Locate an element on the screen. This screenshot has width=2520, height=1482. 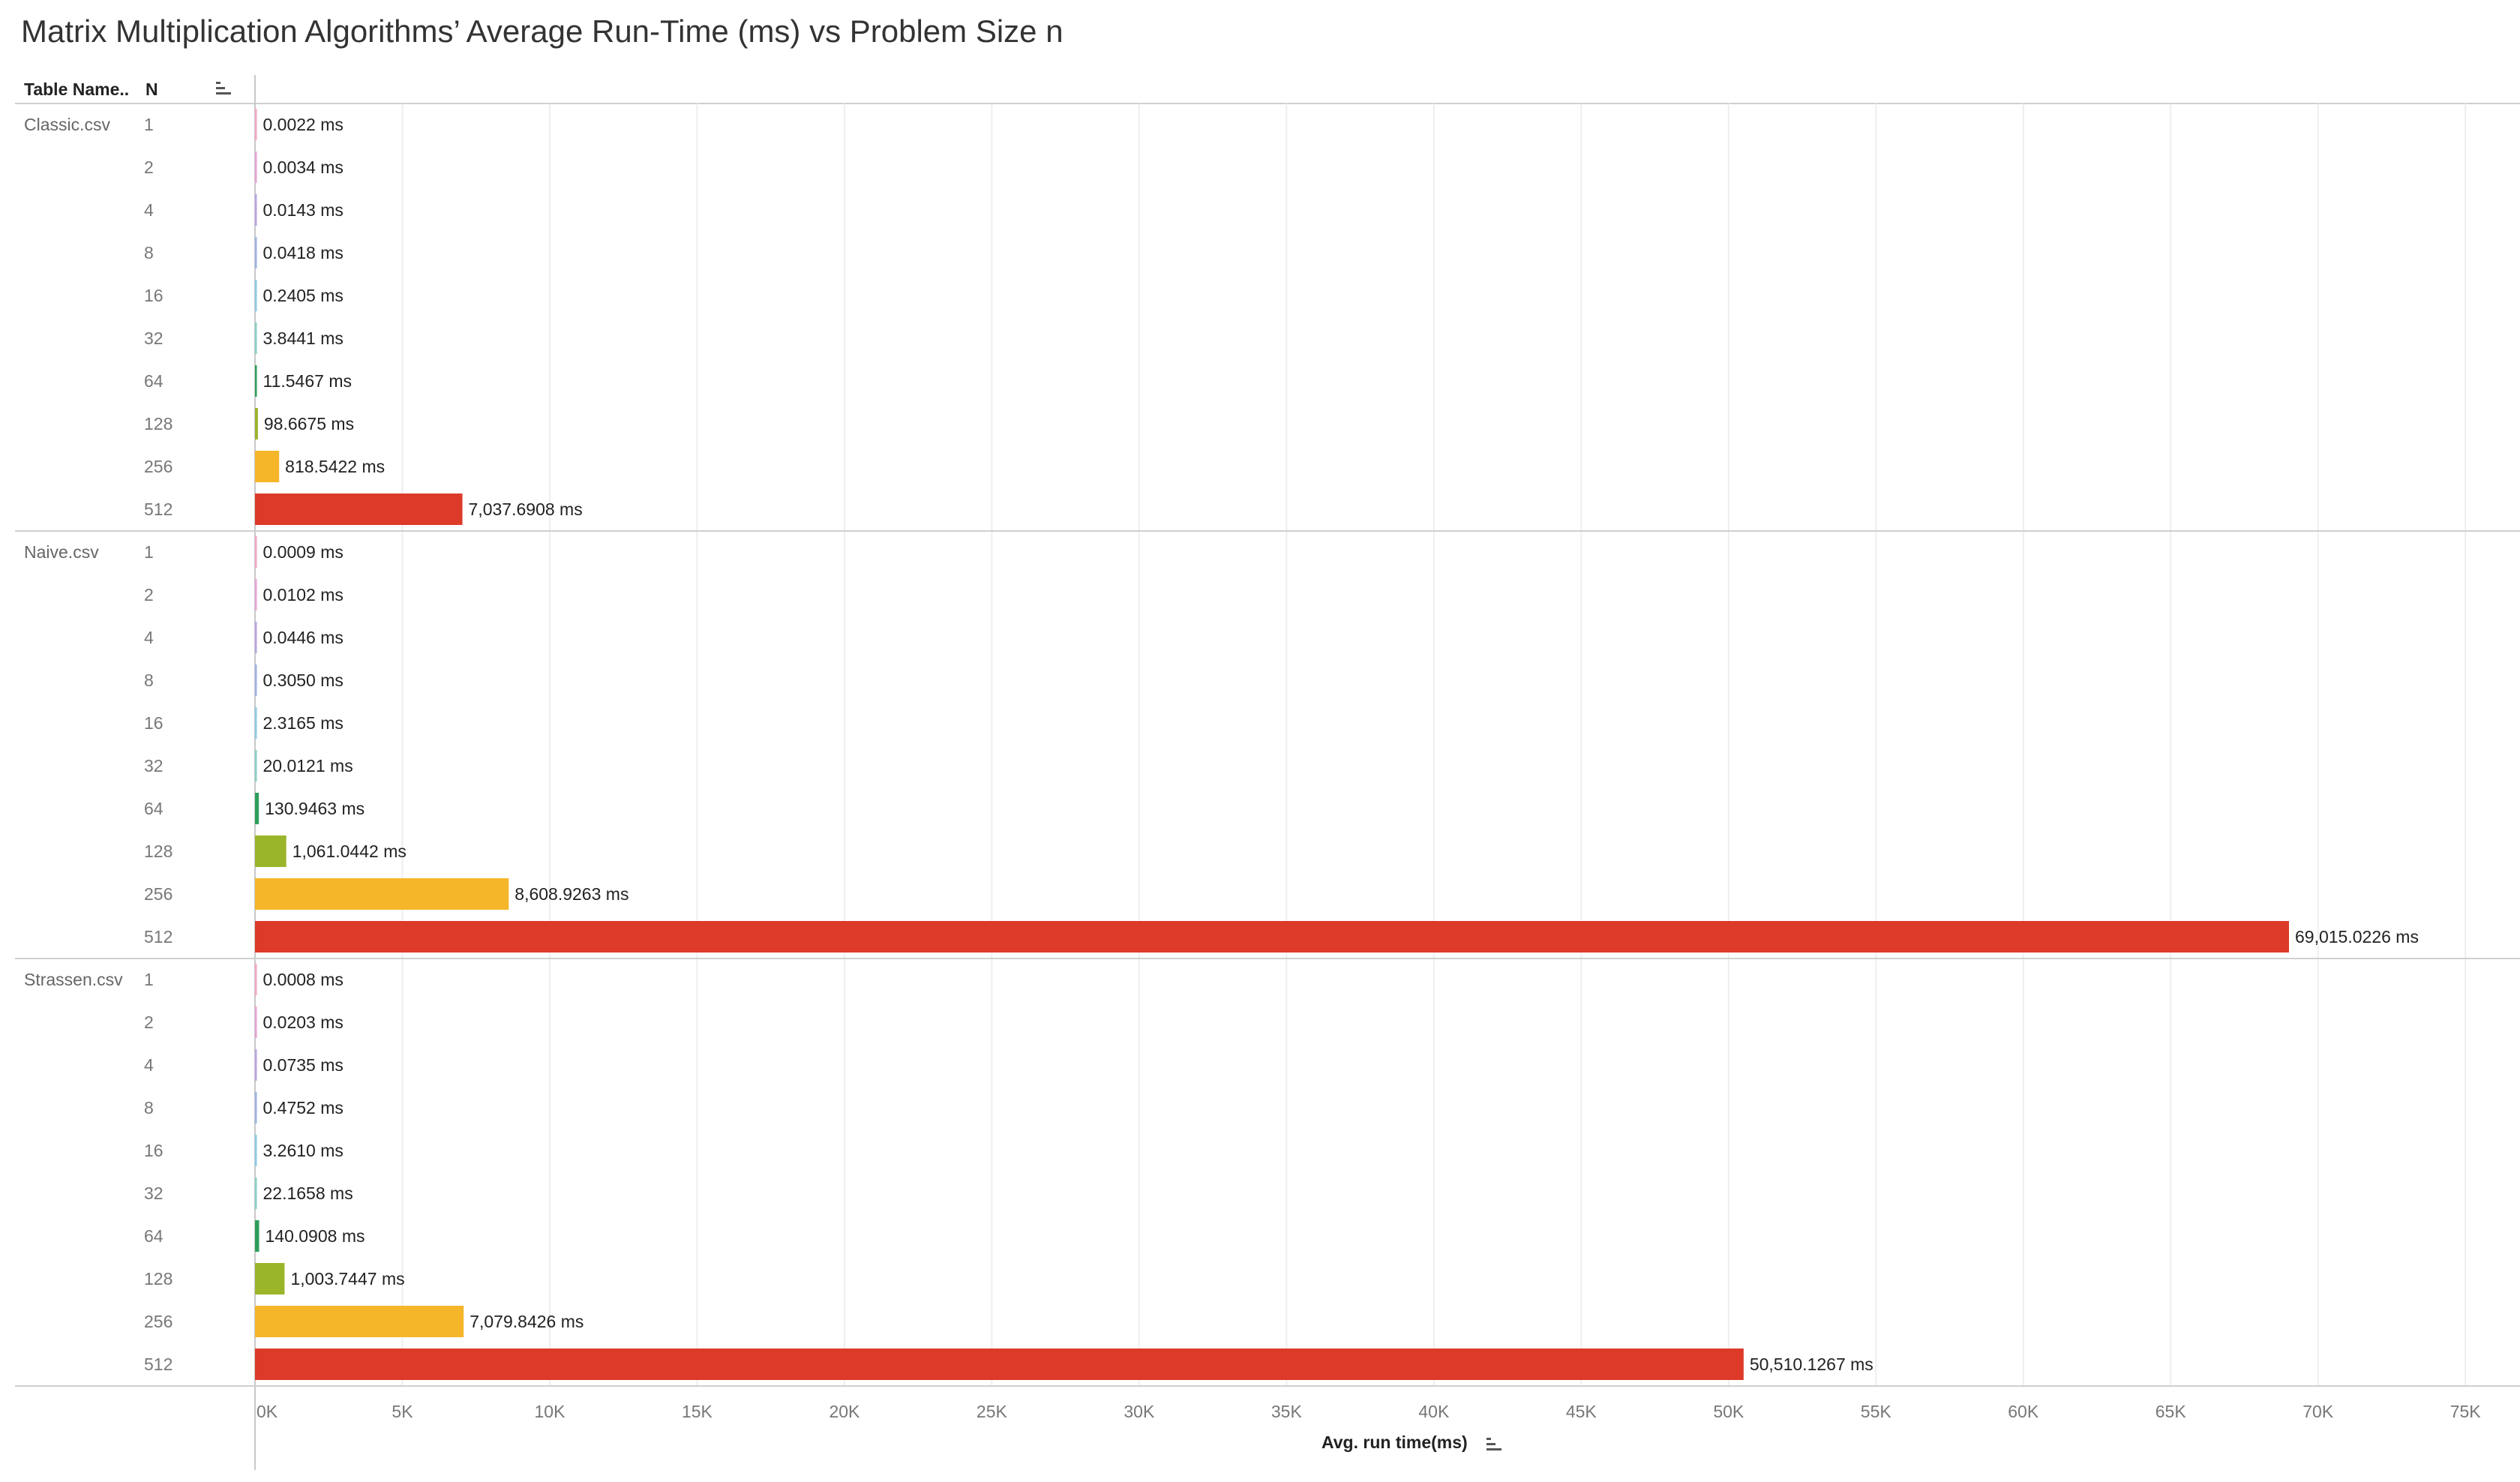
data-label: 0.0143 ms is located at coordinates (303, 210).